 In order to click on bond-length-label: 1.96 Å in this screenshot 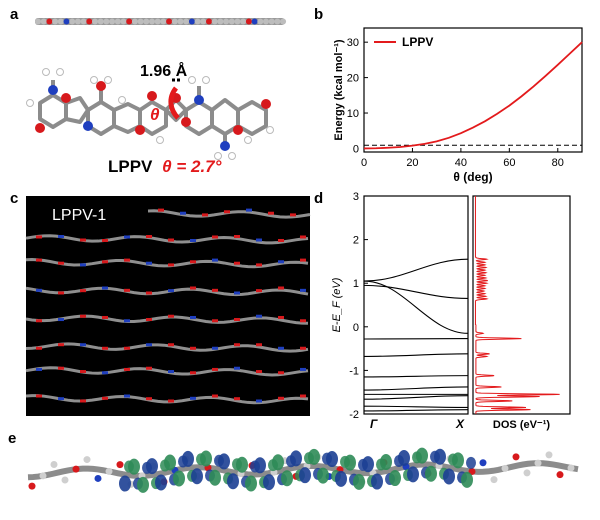, I will do `click(164, 70)`.